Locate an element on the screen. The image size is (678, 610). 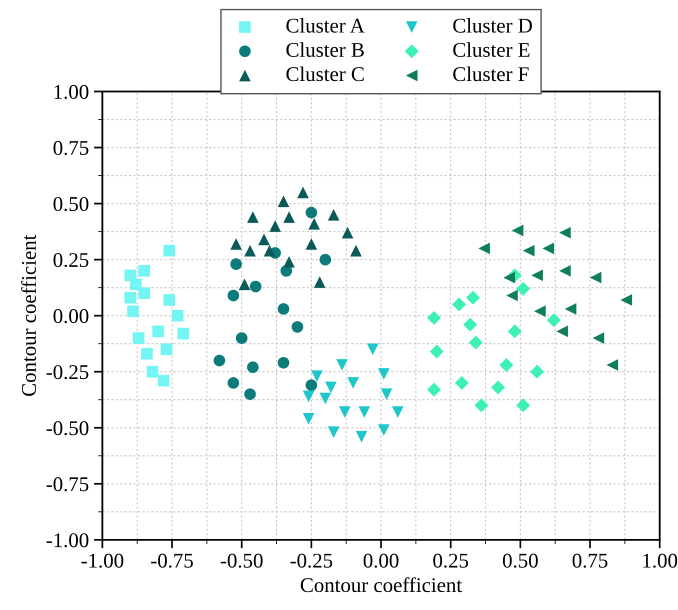
x-tick-label: 0.25 is located at coordinates (450, 561).